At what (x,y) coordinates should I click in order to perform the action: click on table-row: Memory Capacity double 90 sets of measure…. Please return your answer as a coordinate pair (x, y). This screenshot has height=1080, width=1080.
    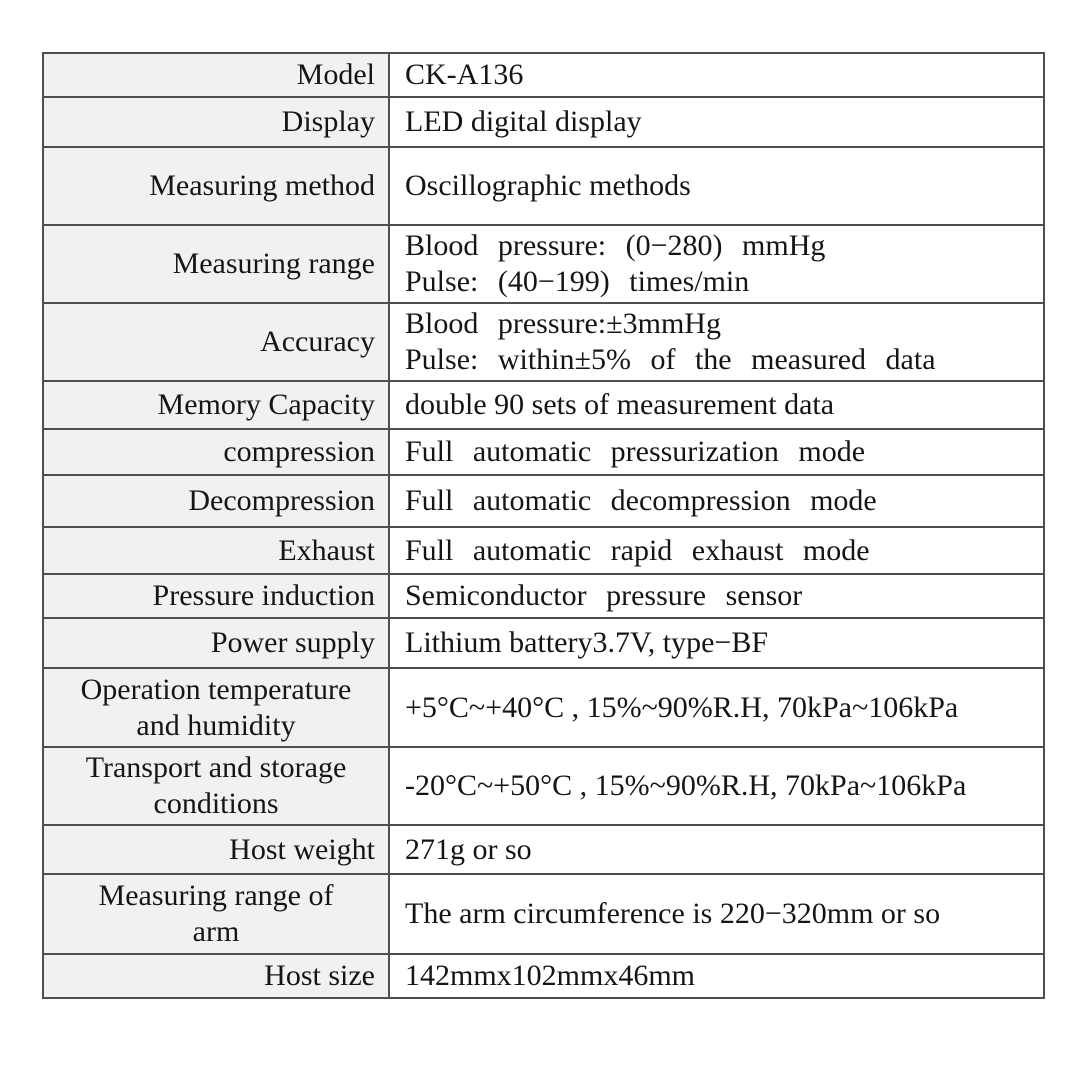
    Looking at the image, I should click on (543, 405).